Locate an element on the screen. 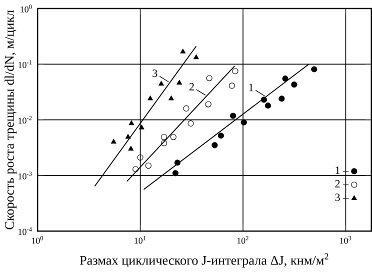 This screenshot has height=272, width=372. y-tick-label: 10$^{-1}$ is located at coordinates (25, 64).